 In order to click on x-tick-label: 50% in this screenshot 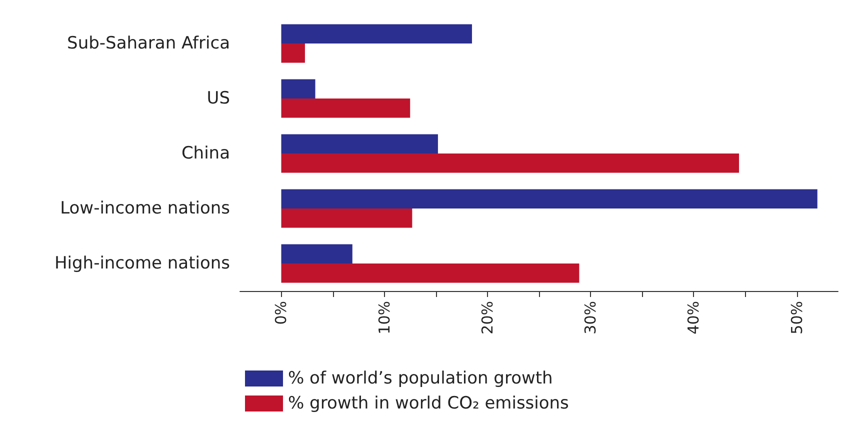, I will do `click(797, 317)`.